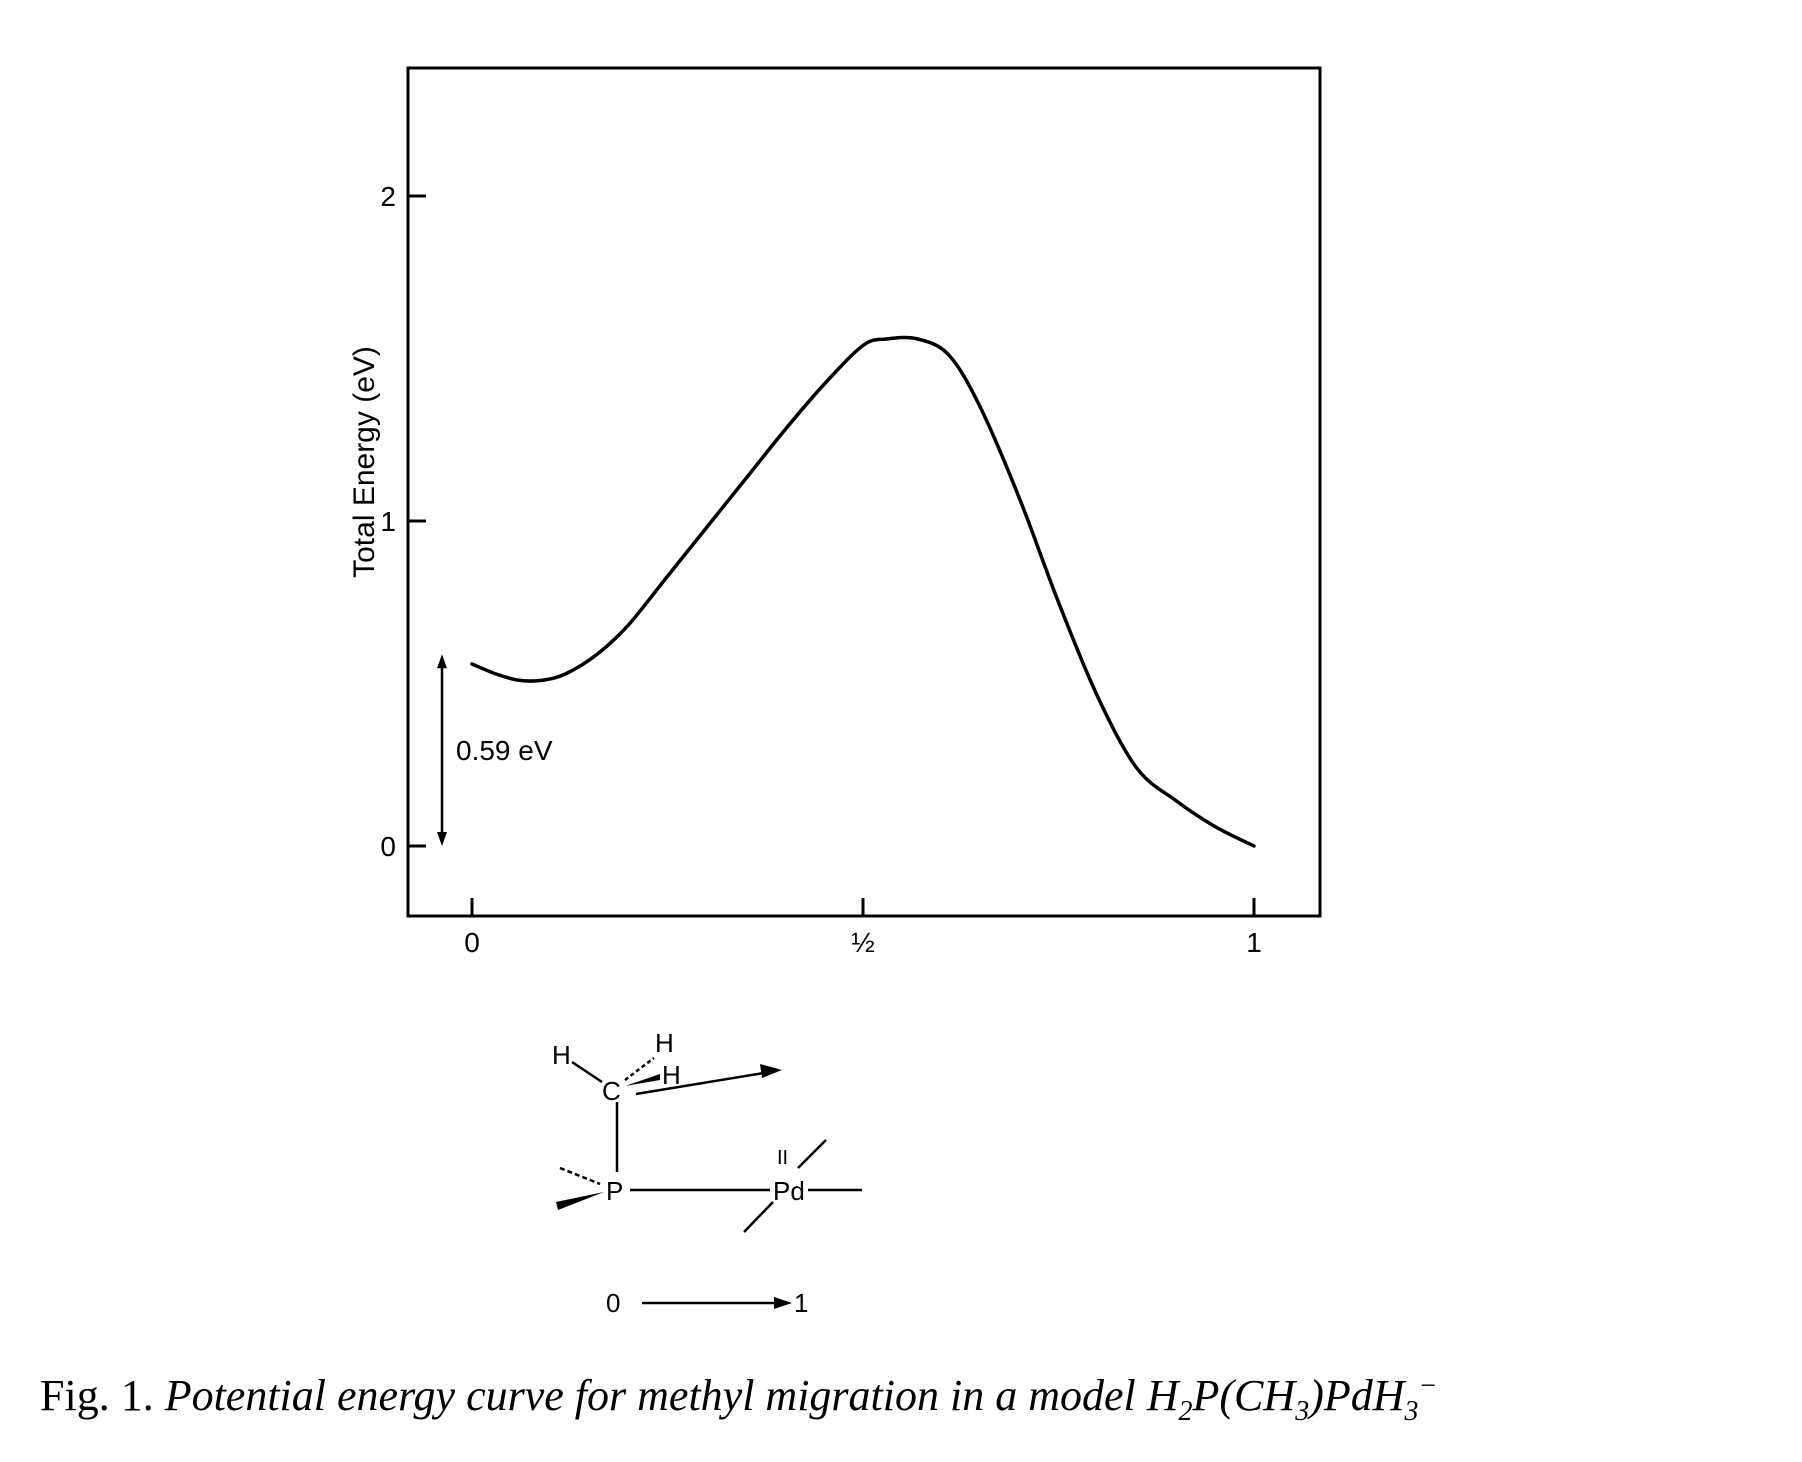  What do you see at coordinates (1185, 1411) in the screenshot?
I see `formula-sub-1: 2` at bounding box center [1185, 1411].